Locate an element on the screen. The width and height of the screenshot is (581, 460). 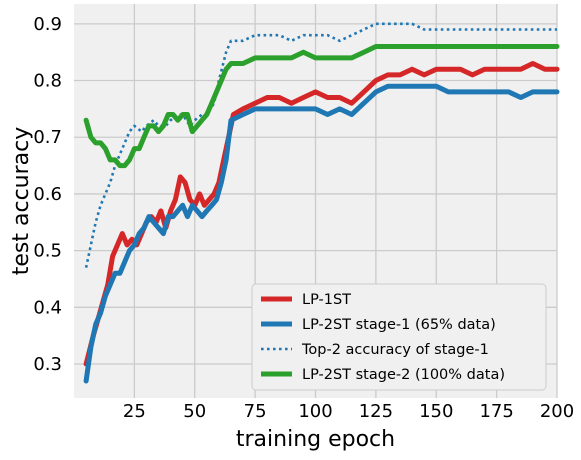
x-axis-label: training epoch is located at coordinates (315, 439).